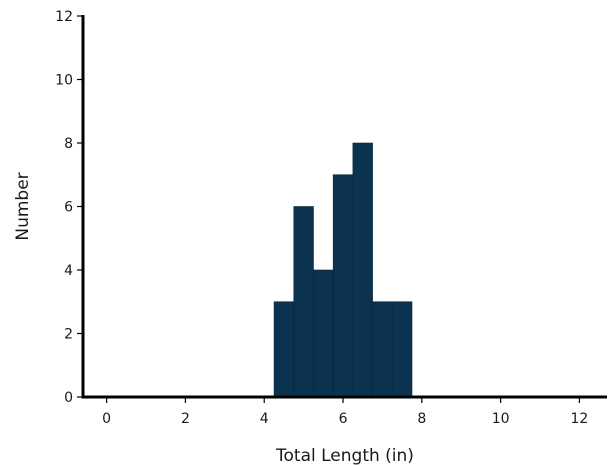 Image resolution: width=611 pixels, height=466 pixels. What do you see at coordinates (68, 271) in the screenshot?
I see `y-tick-label: 4` at bounding box center [68, 271].